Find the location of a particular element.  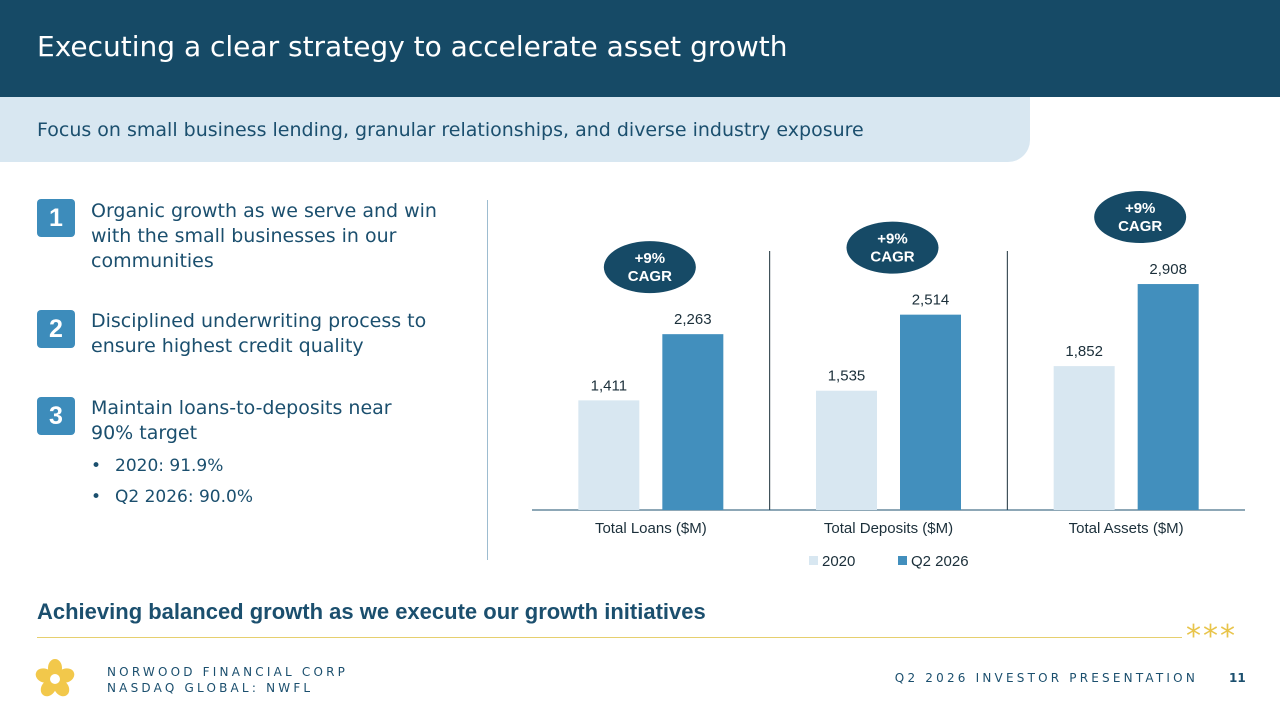

page-number: 11 is located at coordinates (1237, 678).